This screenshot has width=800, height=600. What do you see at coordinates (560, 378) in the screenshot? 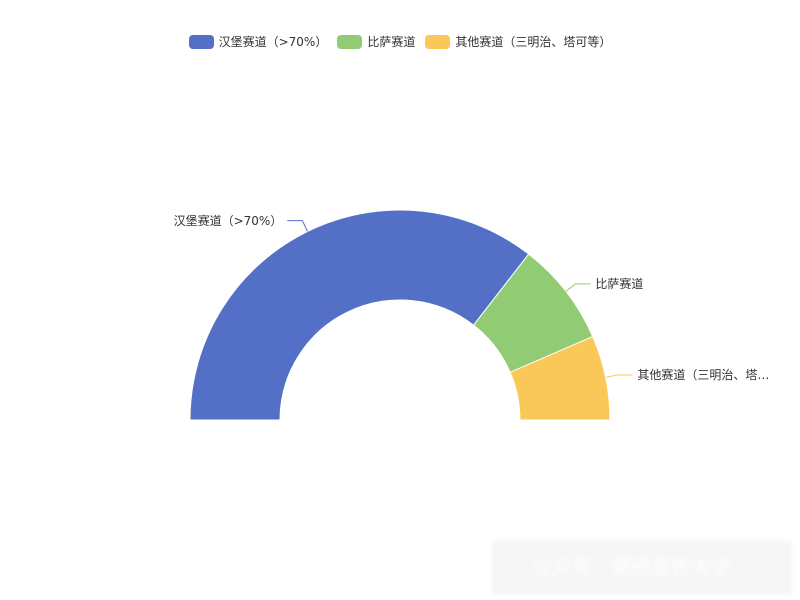
I see `sector` at bounding box center [560, 378].